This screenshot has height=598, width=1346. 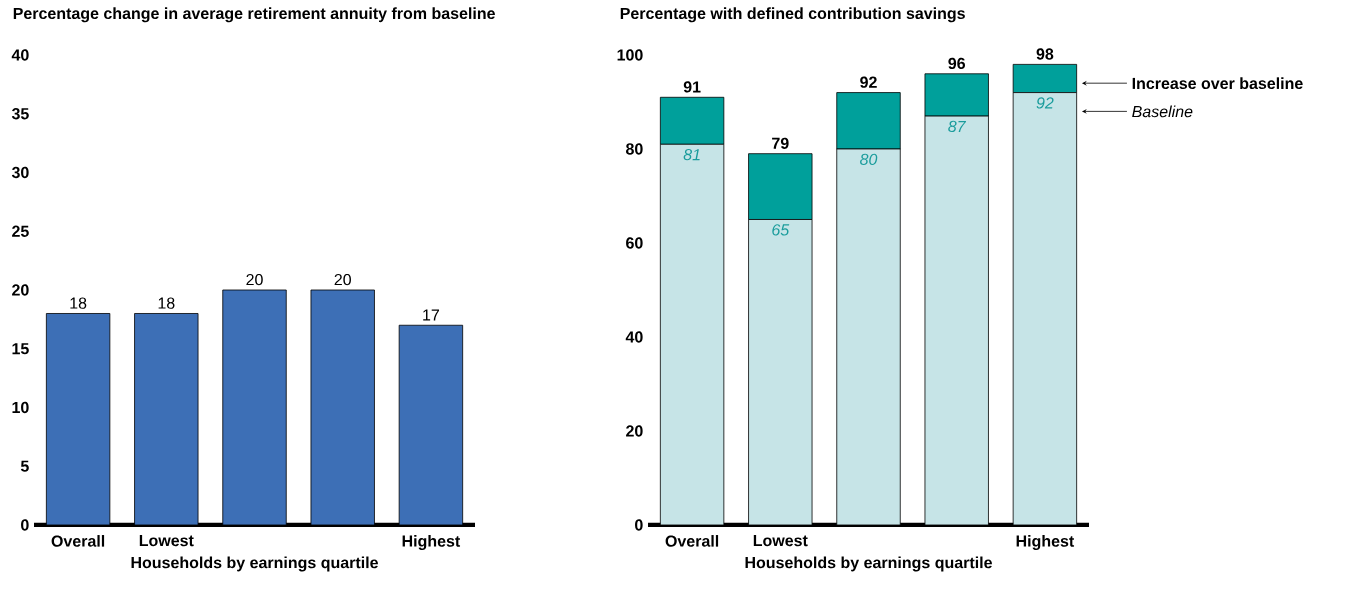 What do you see at coordinates (1162, 111) in the screenshot?
I see `legend-label: Baseline` at bounding box center [1162, 111].